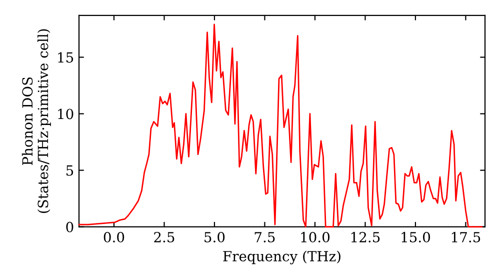 The width and height of the screenshot is (500, 280). I want to click on x-tick-label: 5.0, so click(214, 237).